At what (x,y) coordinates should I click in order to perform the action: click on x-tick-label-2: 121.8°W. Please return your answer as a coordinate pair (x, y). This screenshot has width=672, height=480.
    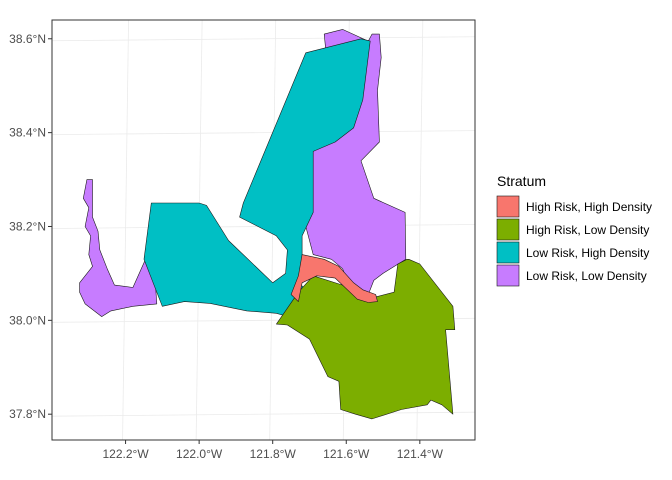
    Looking at the image, I should click on (273, 454).